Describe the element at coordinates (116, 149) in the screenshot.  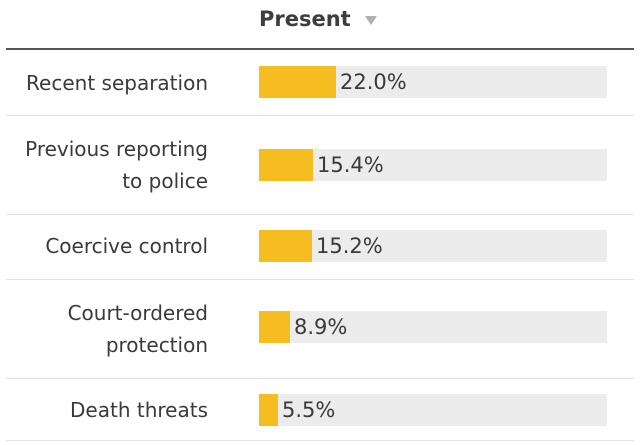
I see `row-label-line: Previous reporting` at that location.